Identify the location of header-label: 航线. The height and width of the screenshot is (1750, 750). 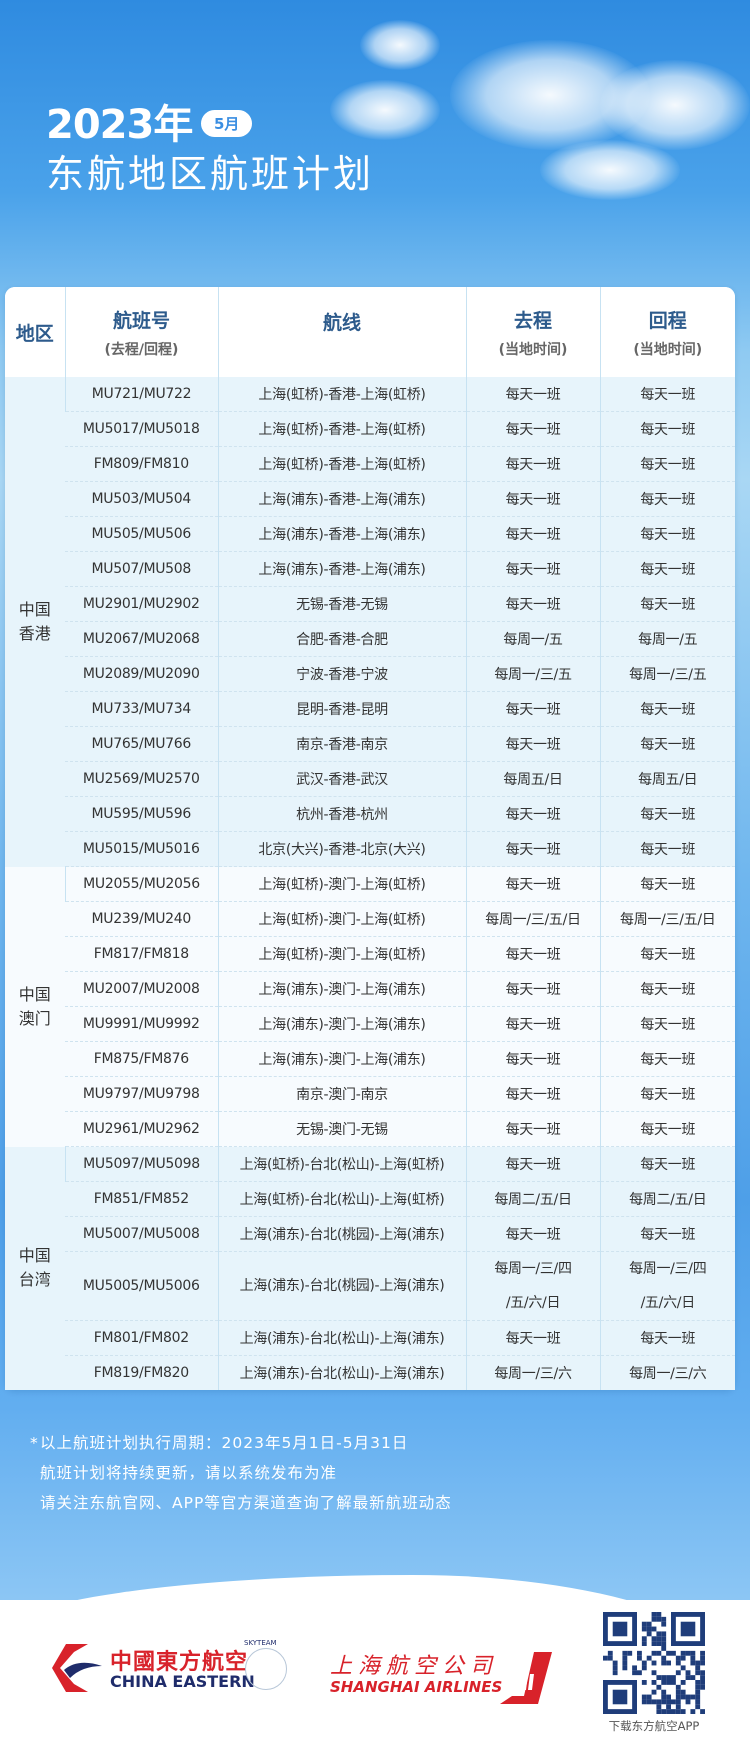
(341, 322).